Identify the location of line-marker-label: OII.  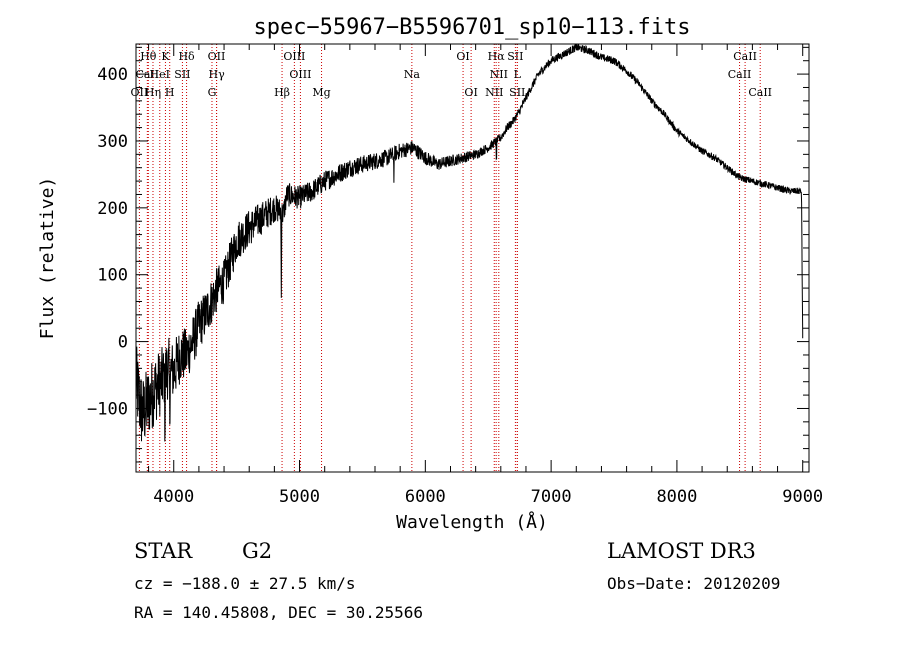
(140, 92).